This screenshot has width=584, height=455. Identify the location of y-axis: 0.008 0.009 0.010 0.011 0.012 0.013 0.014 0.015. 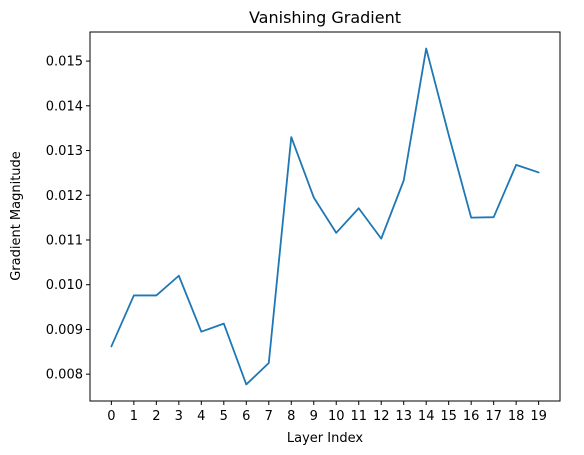
(68, 219).